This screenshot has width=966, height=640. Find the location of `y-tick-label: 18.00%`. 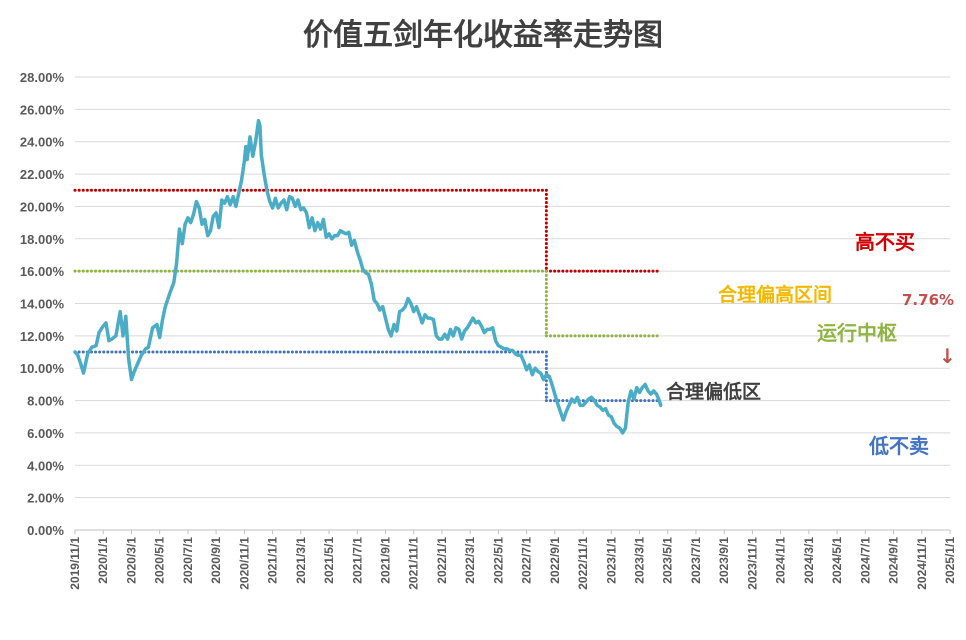

y-tick-label: 18.00% is located at coordinates (42, 239).